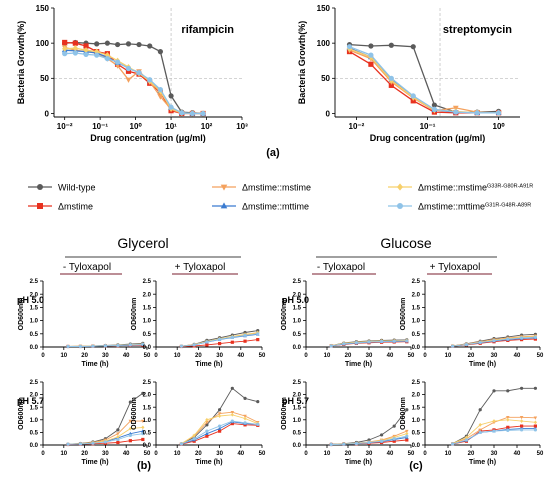 Image resolution: width=550 pixels, height=486 pixels. I want to click on series-line-comp, so click(134, 80).